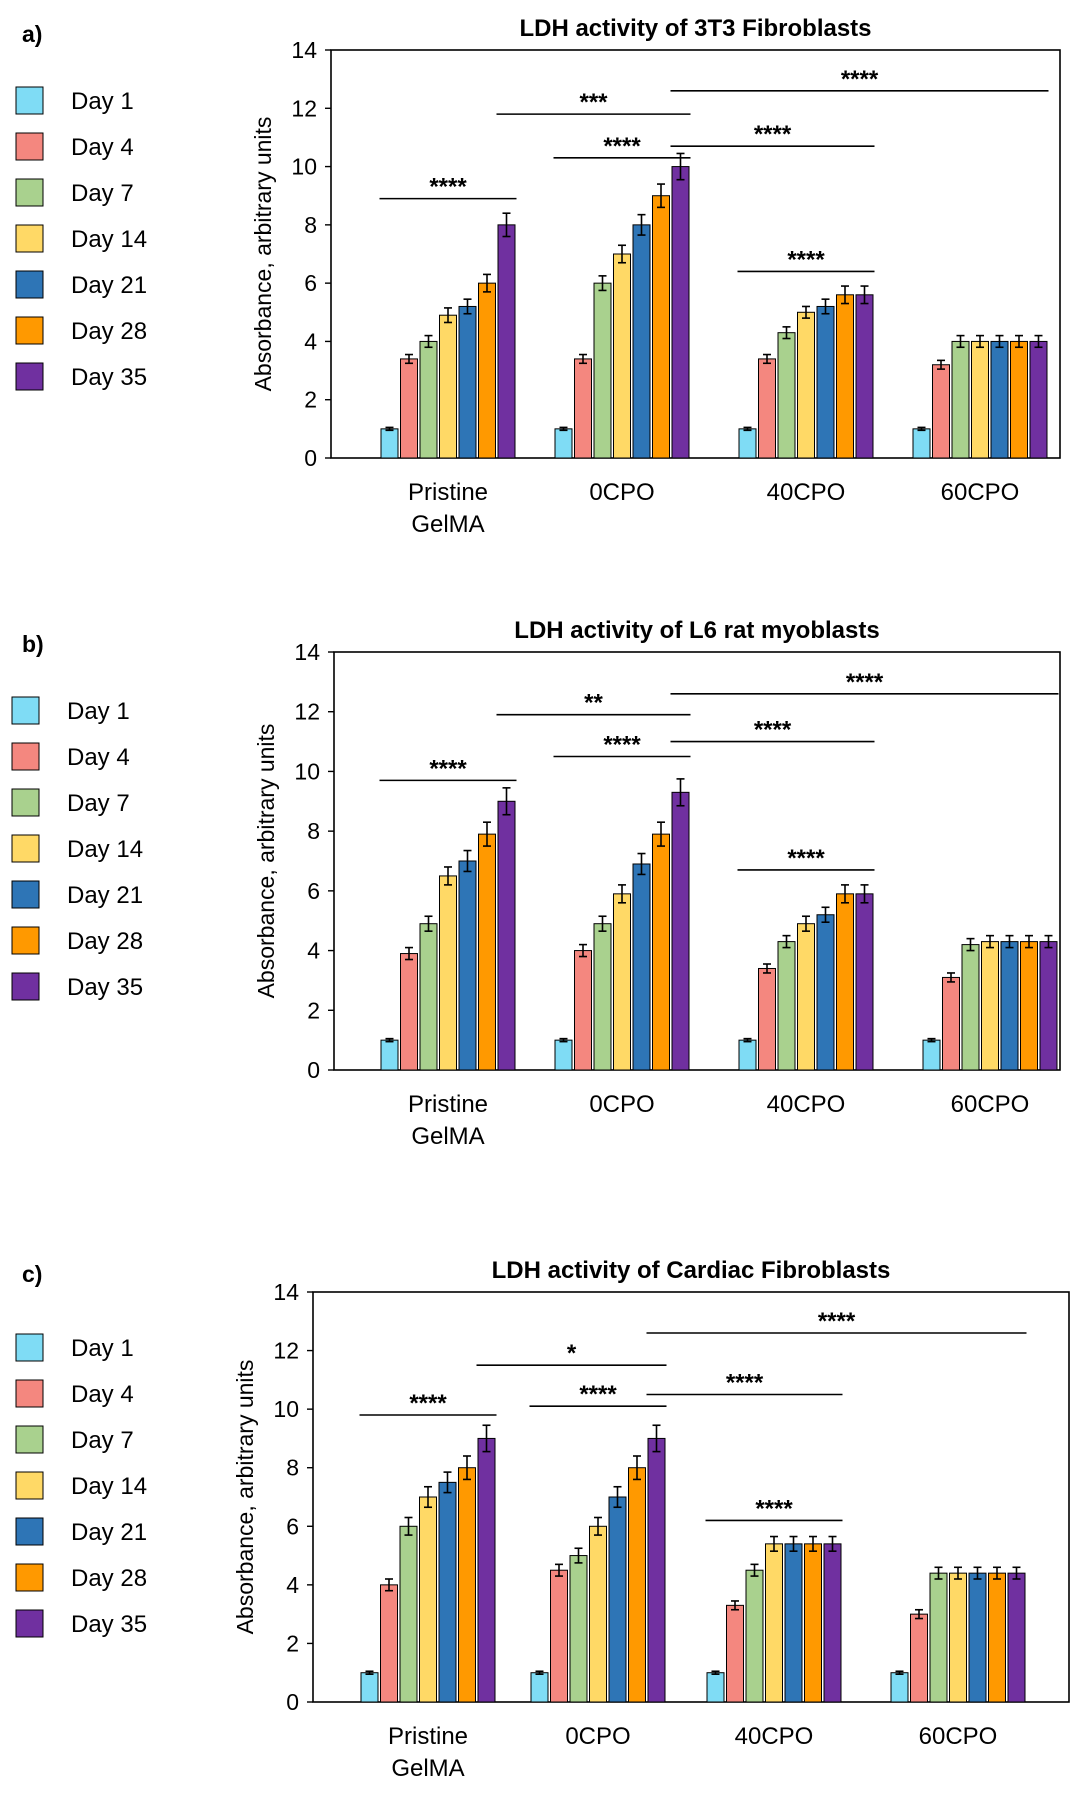 This screenshot has height=1796, width=1092. What do you see at coordinates (313, 951) in the screenshot?
I see `y-tick-label: 4` at bounding box center [313, 951].